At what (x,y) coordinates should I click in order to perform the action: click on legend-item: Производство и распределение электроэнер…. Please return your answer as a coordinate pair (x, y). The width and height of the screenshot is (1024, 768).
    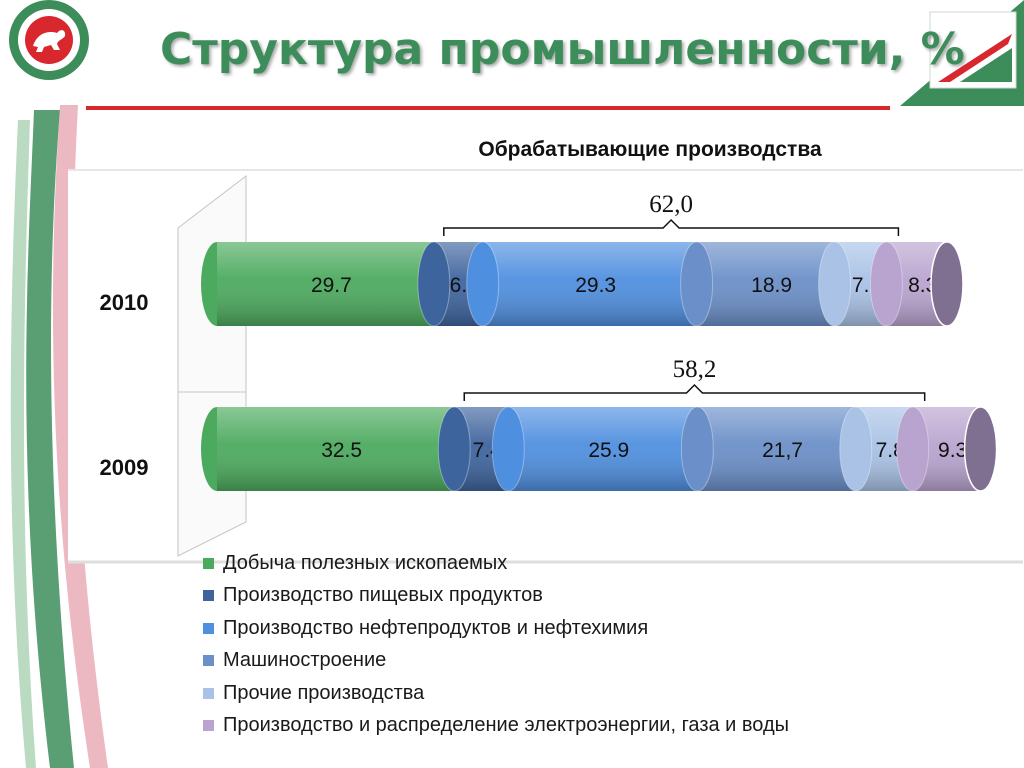
    Looking at the image, I should click on (496, 726).